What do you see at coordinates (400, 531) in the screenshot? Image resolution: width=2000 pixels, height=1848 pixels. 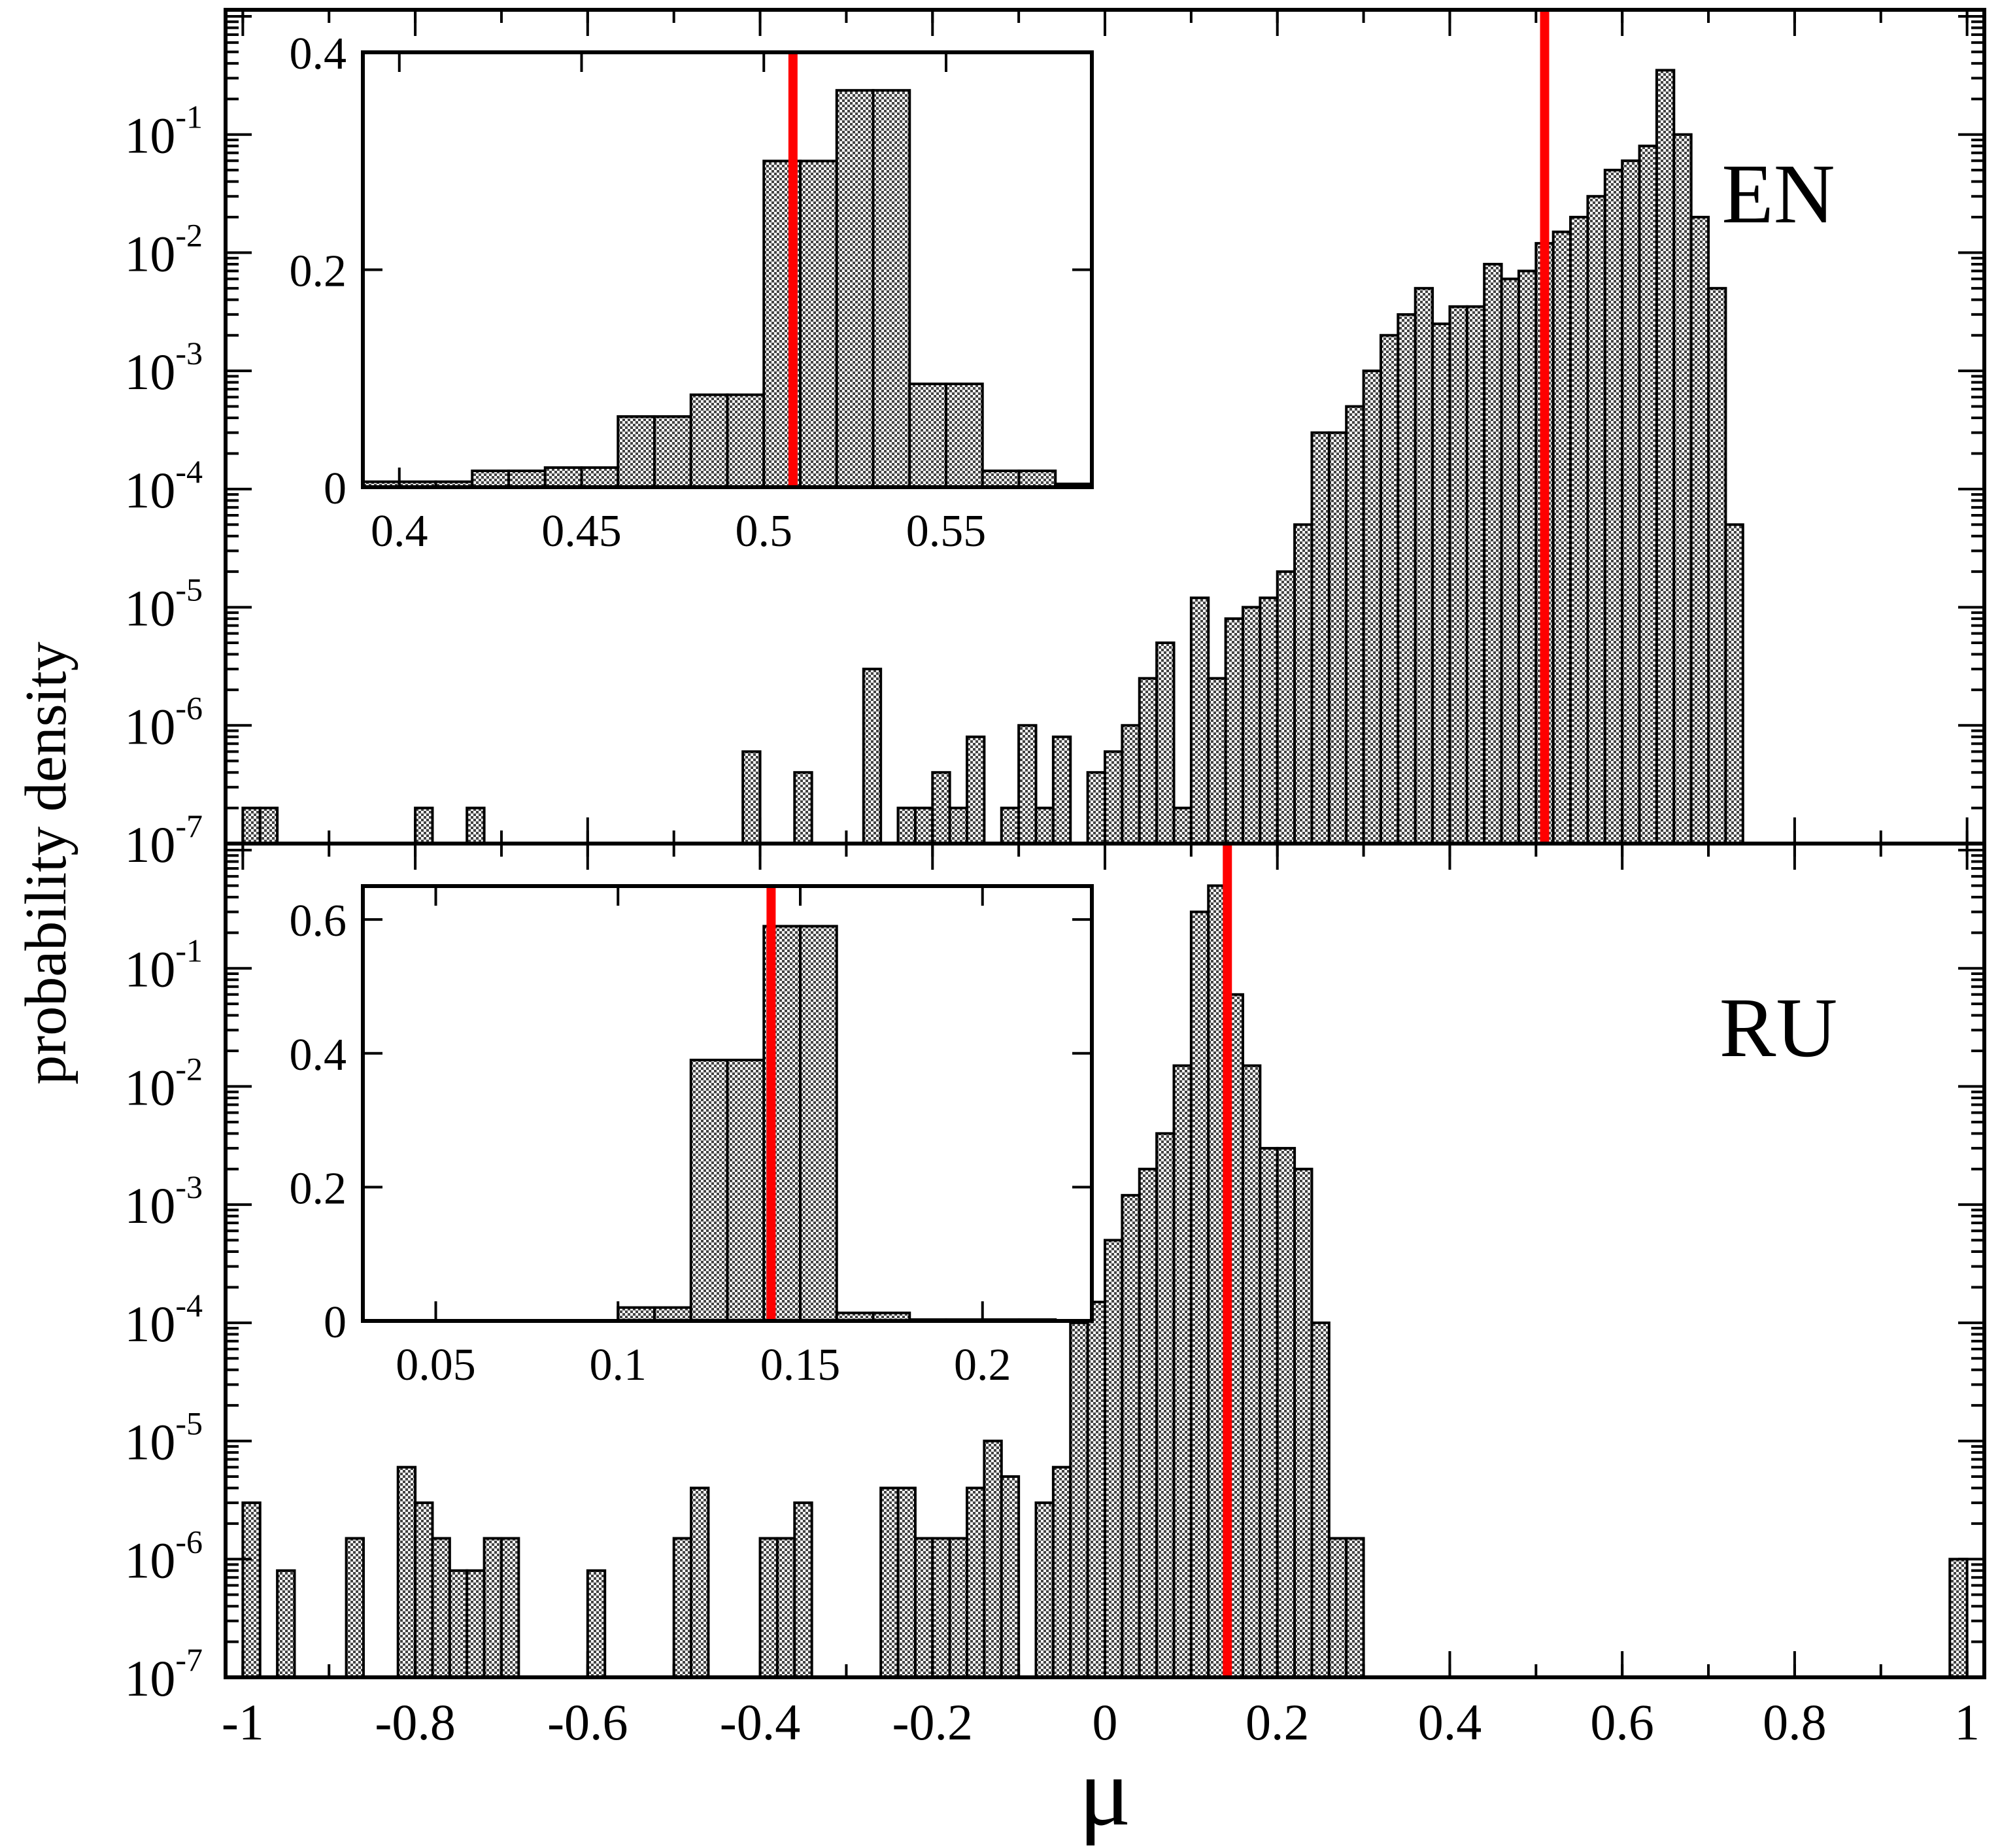 I see `inset-x-tick-label: 0.4` at bounding box center [400, 531].